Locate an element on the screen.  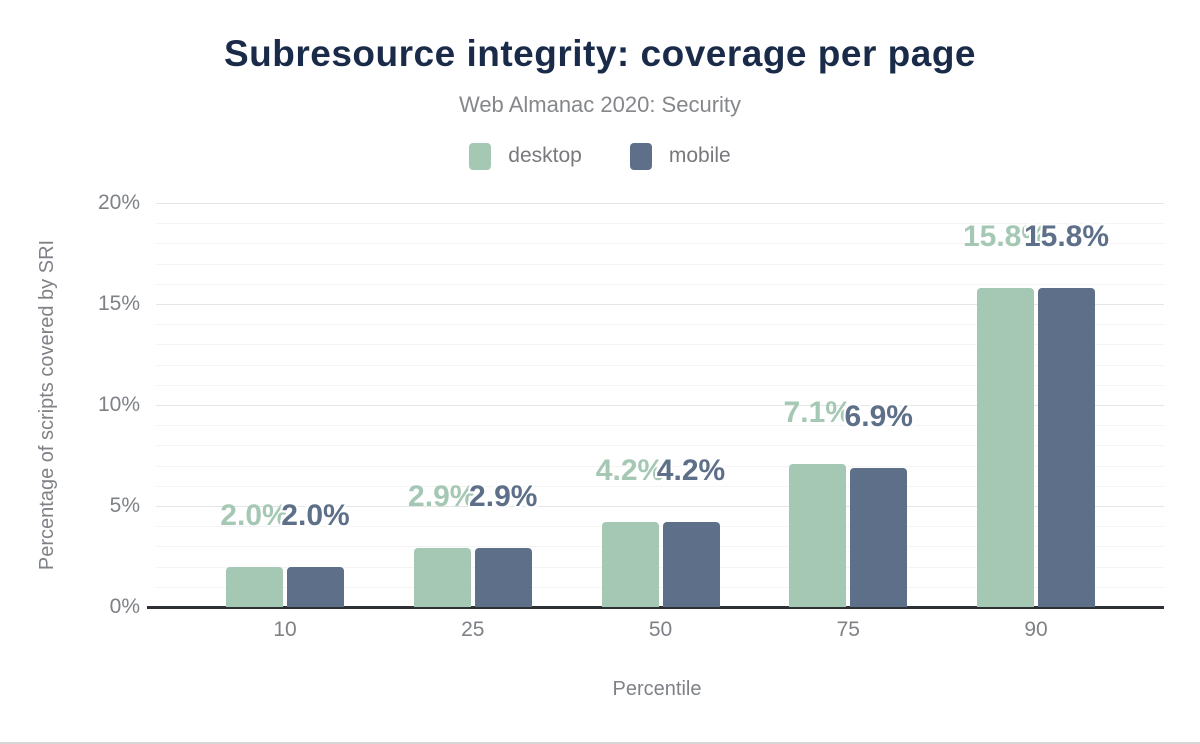
bar-mobile-p25 is located at coordinates (503, 577).